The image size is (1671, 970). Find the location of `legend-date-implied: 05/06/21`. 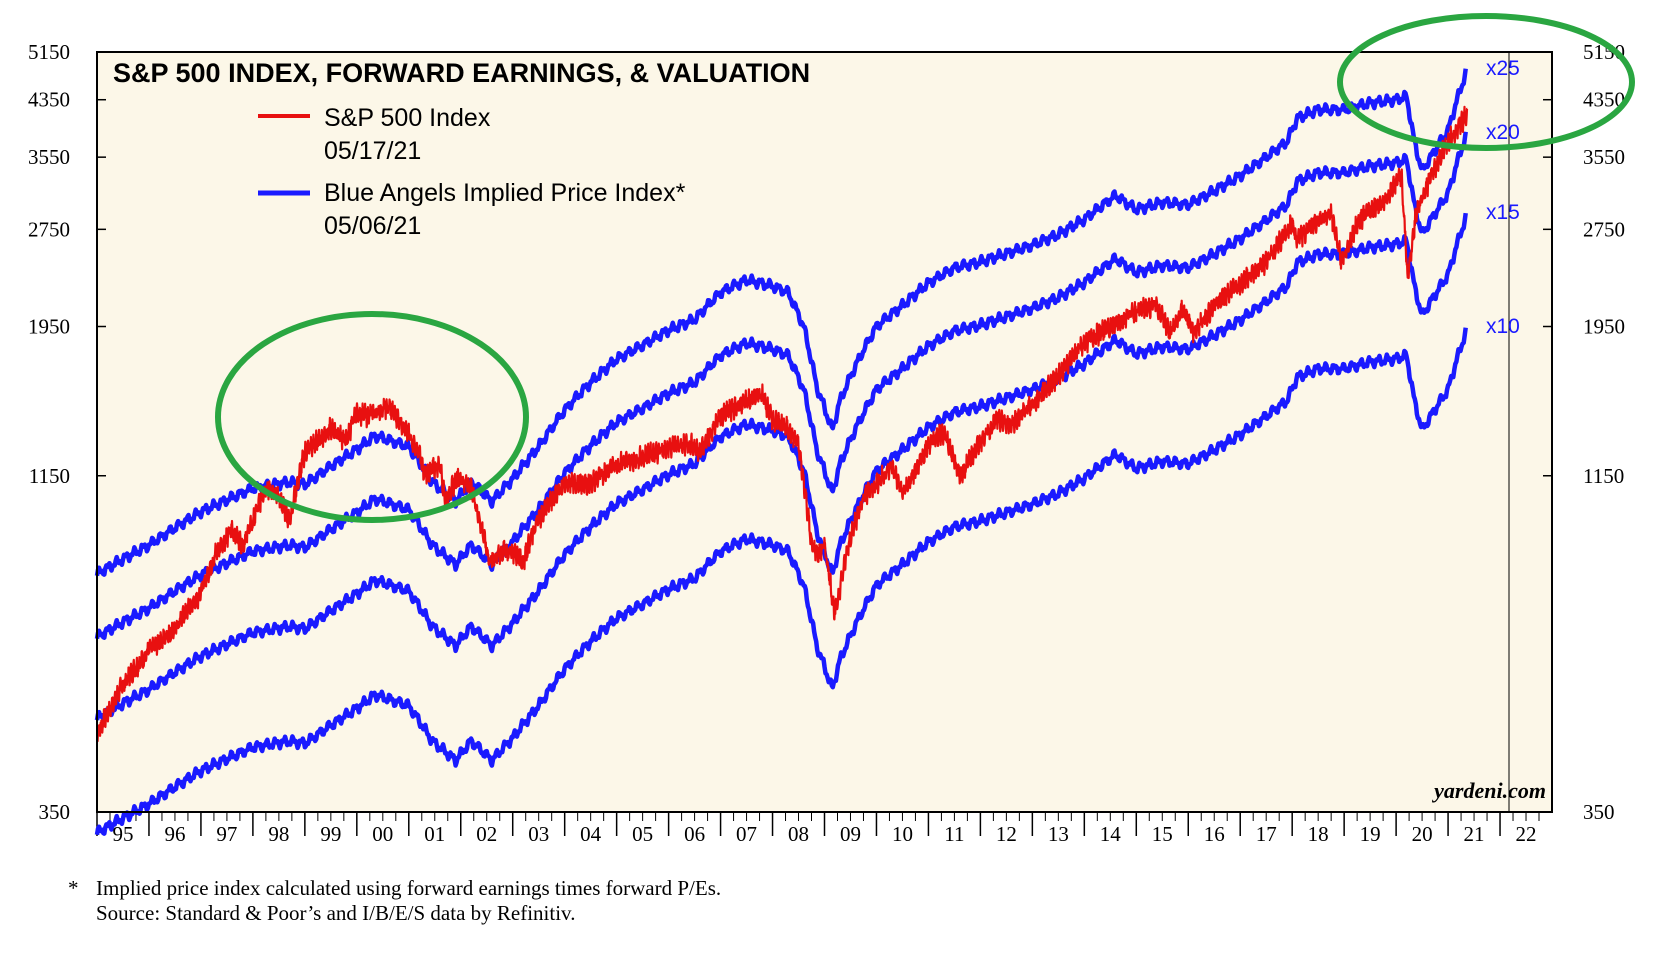

legend-date-implied: 05/06/21 is located at coordinates (372, 226).